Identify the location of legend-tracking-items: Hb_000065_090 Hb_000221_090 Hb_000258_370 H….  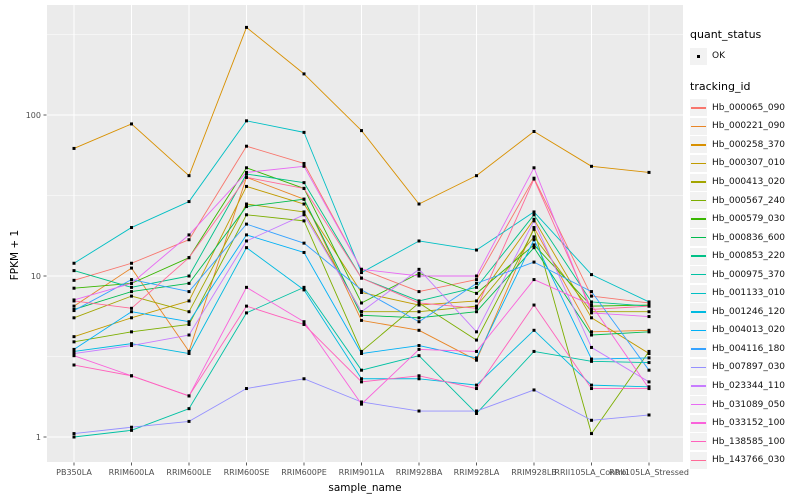
(745, 284).